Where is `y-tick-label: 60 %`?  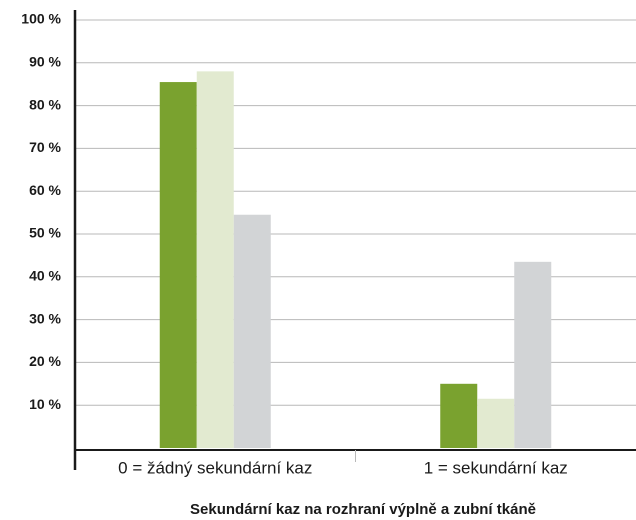
y-tick-label: 60 % is located at coordinates (45, 190).